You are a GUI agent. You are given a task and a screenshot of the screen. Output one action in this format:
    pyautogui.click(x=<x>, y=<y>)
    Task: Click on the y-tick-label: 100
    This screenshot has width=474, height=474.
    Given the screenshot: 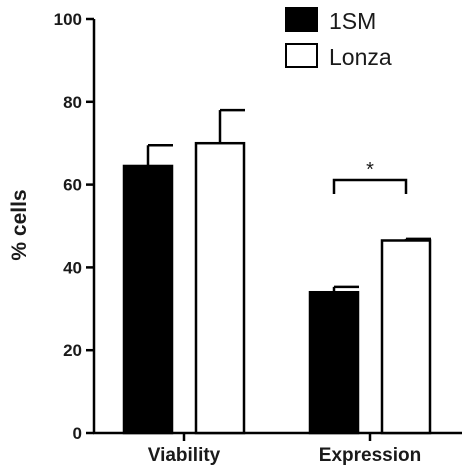 What is the action you would take?
    pyautogui.click(x=68, y=19)
    